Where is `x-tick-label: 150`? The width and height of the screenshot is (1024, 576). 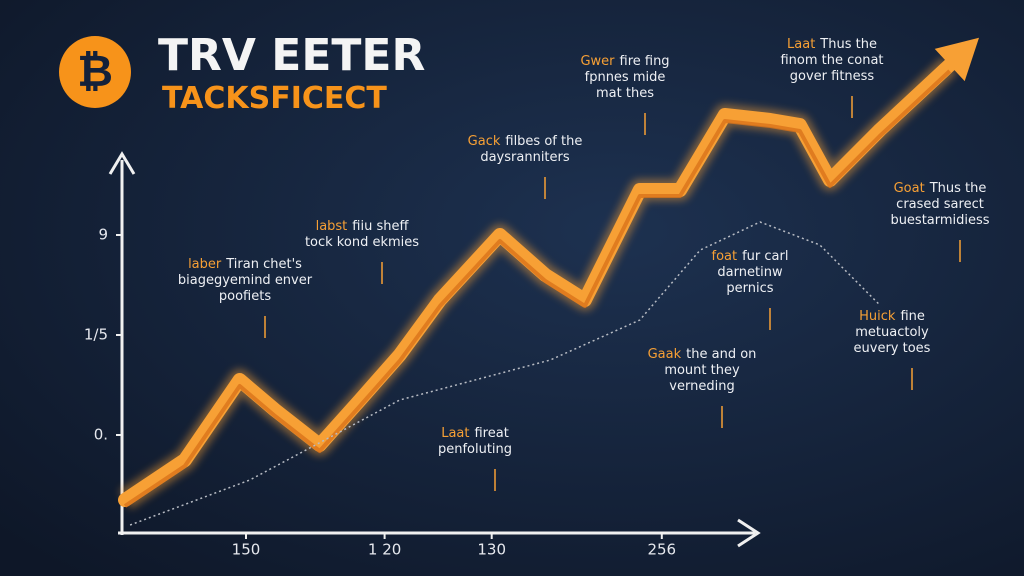
x-tick-label: 150 is located at coordinates (246, 550).